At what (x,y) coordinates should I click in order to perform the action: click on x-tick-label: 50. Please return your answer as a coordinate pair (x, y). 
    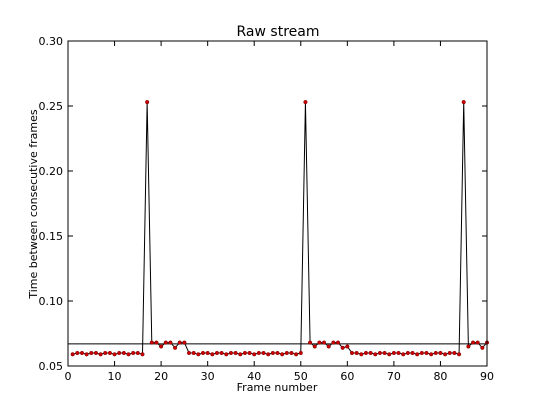
    Looking at the image, I should click on (301, 376).